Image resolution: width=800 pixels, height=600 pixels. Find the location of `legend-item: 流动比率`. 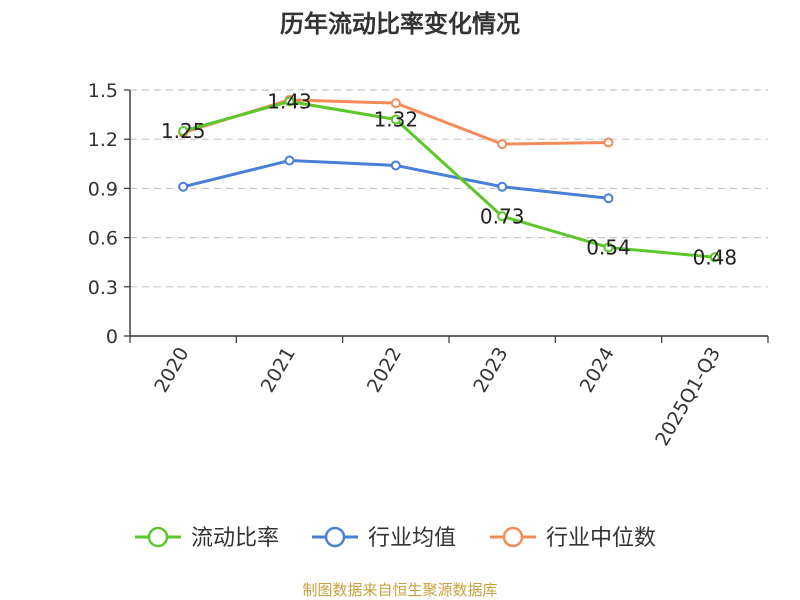

legend-item: 流动比率 is located at coordinates (207, 538).